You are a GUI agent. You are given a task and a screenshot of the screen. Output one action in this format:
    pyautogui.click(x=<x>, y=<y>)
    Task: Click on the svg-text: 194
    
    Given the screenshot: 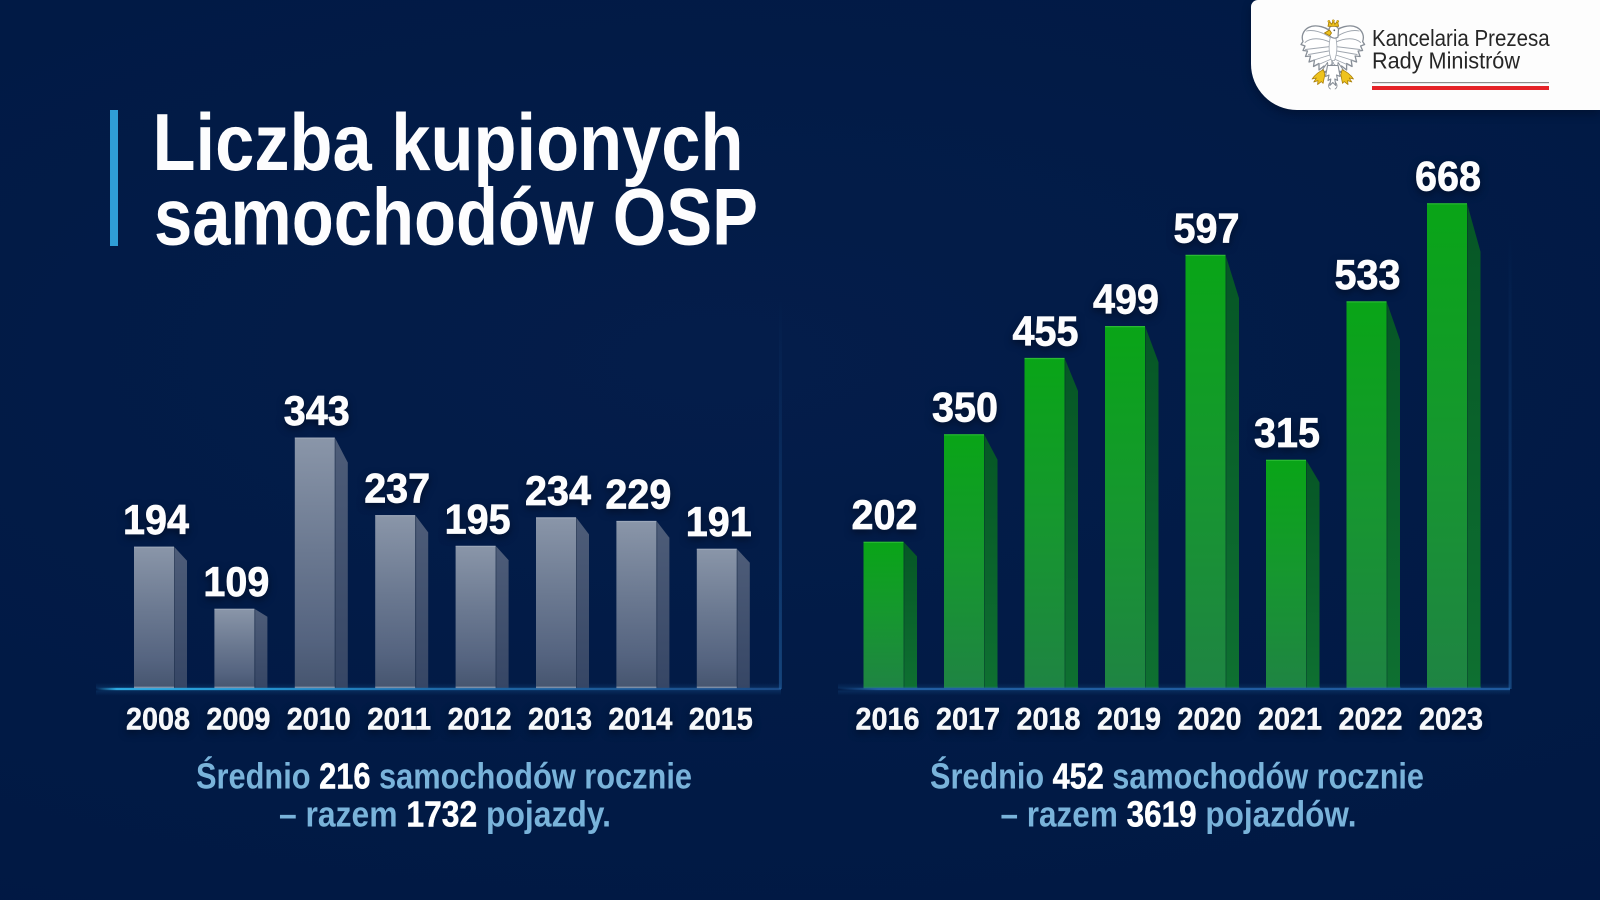 What is the action you would take?
    pyautogui.click(x=156, y=519)
    